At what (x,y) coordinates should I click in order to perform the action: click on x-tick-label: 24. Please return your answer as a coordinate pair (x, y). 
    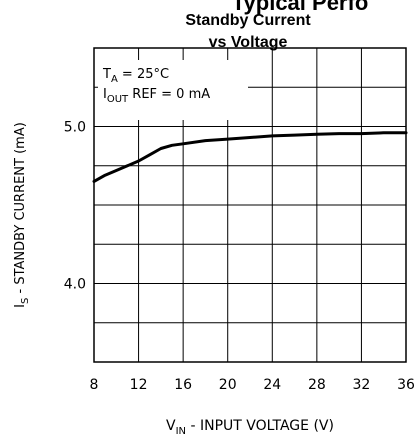
    Looking at the image, I should click on (272, 385).